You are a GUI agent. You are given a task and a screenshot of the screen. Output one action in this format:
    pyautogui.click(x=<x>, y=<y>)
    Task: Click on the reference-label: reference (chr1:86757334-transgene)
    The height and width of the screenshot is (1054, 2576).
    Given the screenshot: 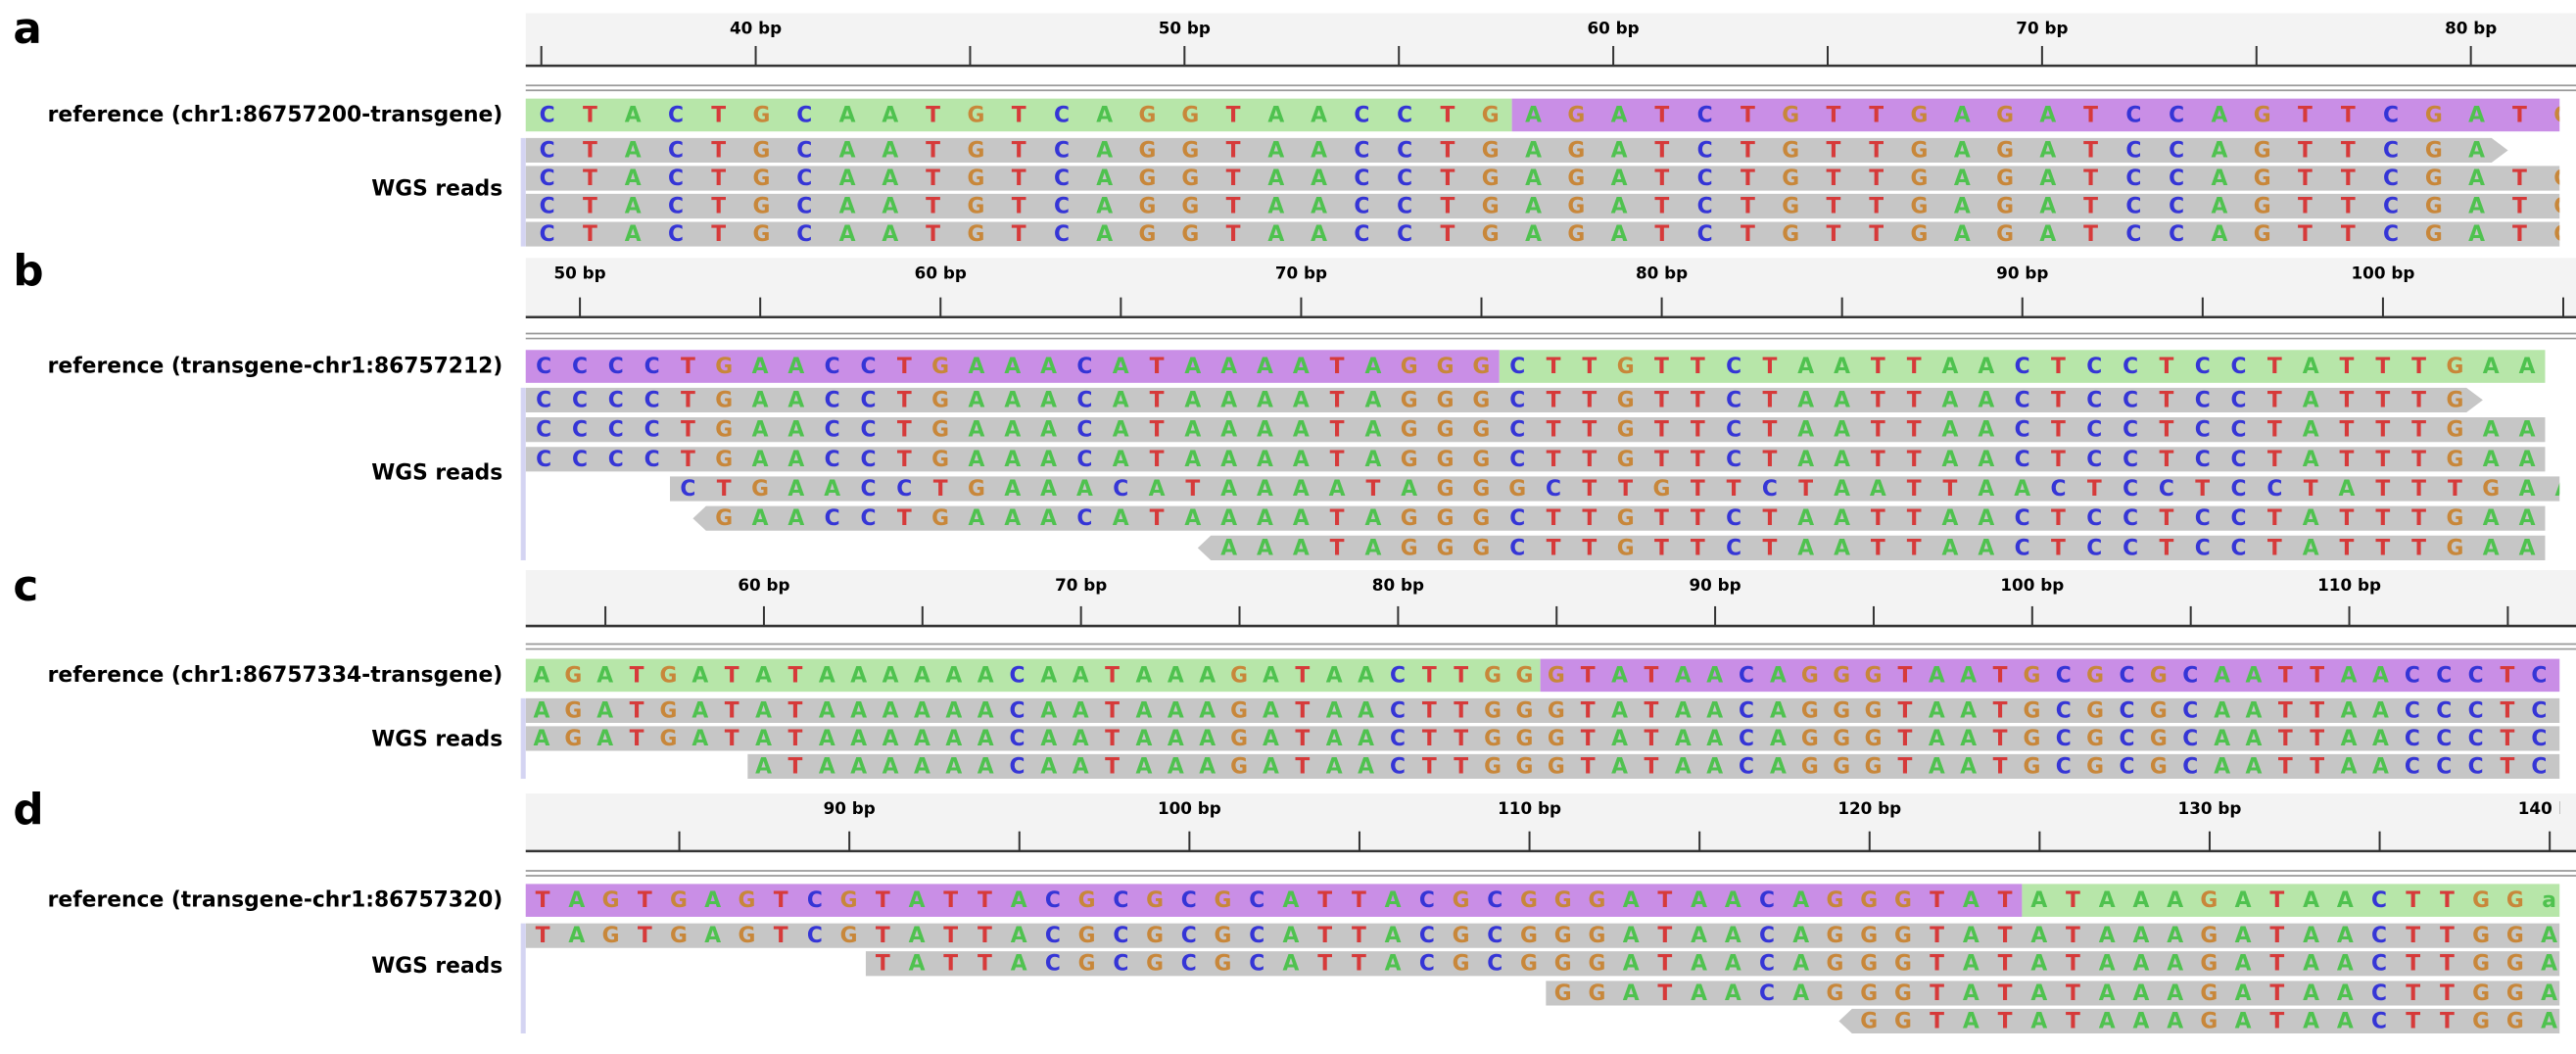 What is the action you would take?
    pyautogui.click(x=275, y=675)
    